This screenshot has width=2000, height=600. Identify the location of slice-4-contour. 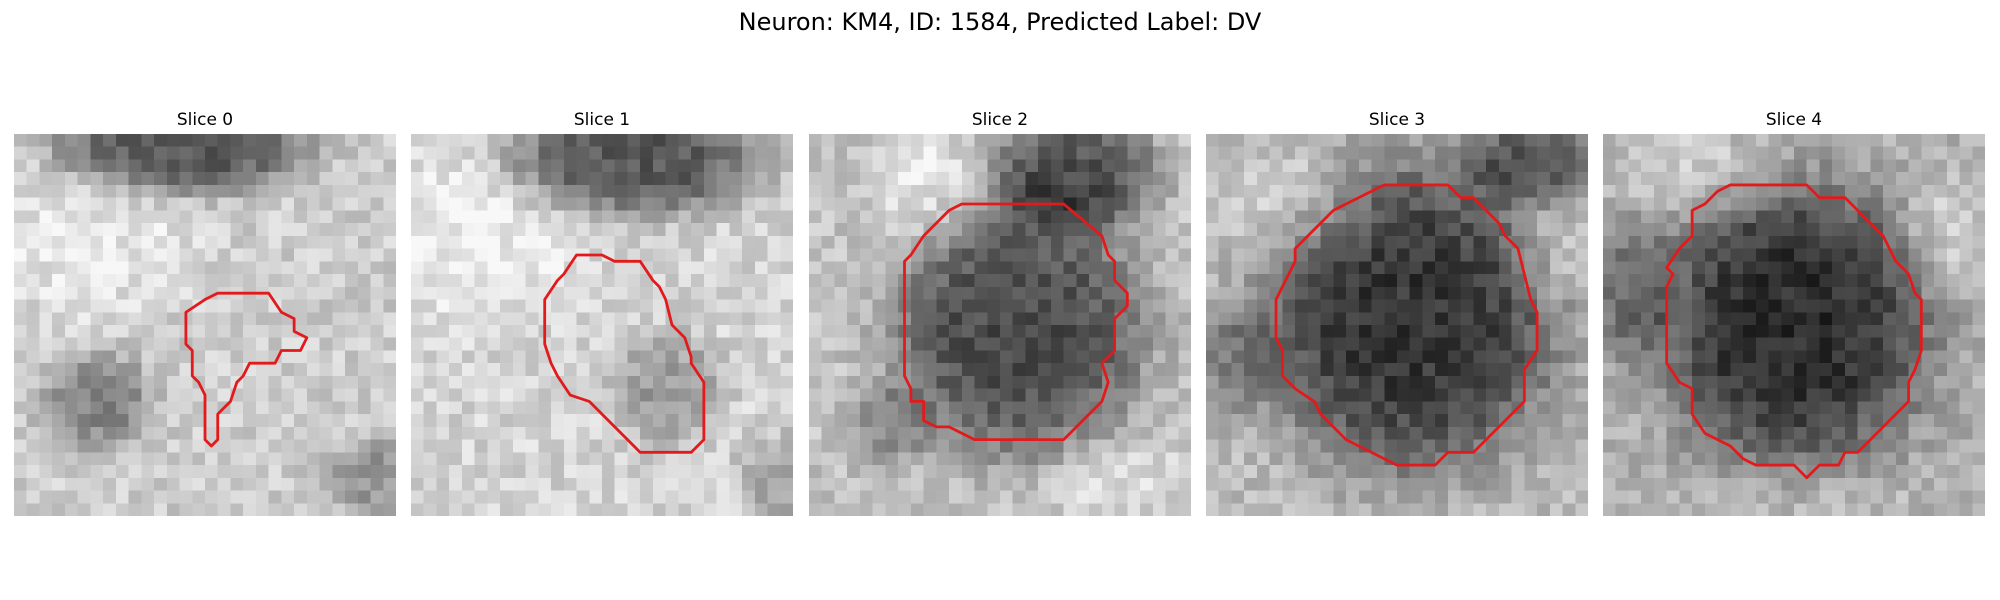
(1794, 331).